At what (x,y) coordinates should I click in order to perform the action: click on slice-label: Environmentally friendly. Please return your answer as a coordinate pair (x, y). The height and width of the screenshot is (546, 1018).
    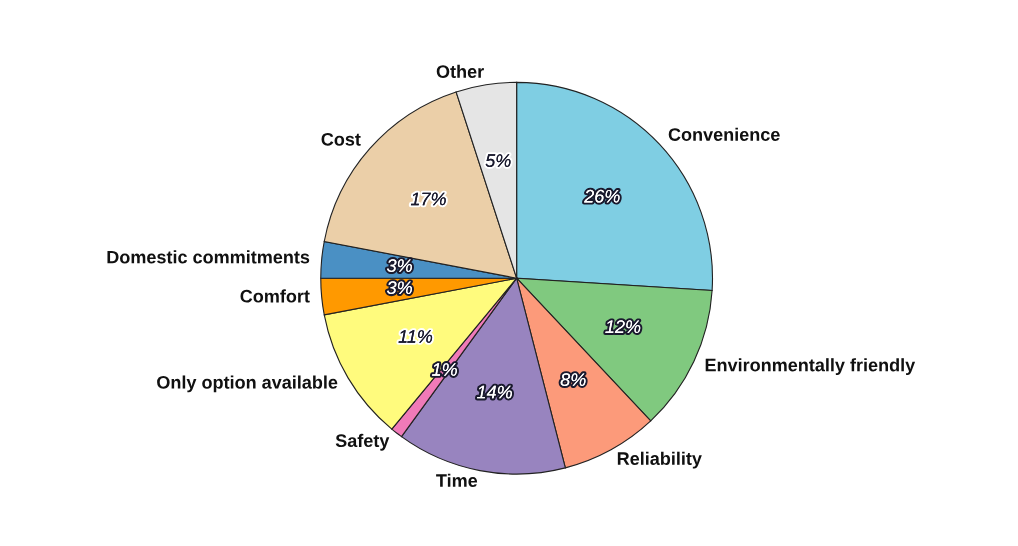
    Looking at the image, I should click on (810, 366).